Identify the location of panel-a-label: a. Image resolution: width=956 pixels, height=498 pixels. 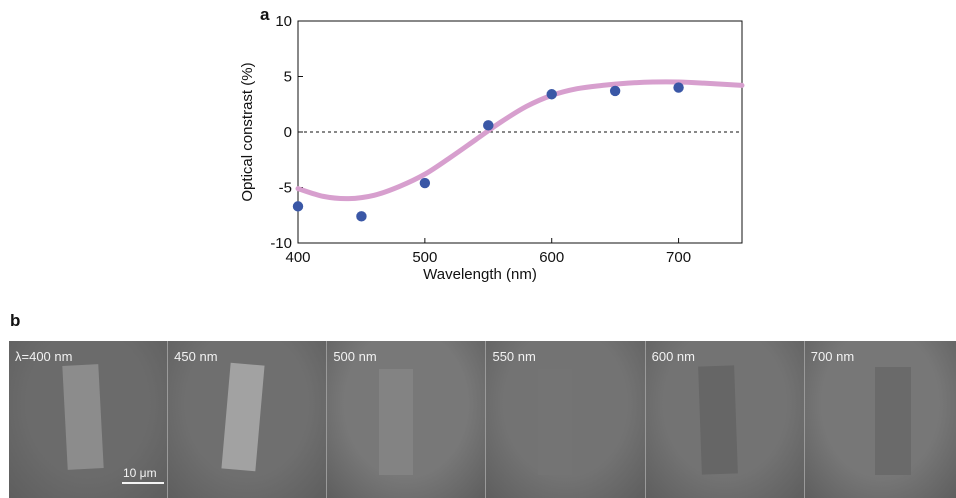
(265, 14).